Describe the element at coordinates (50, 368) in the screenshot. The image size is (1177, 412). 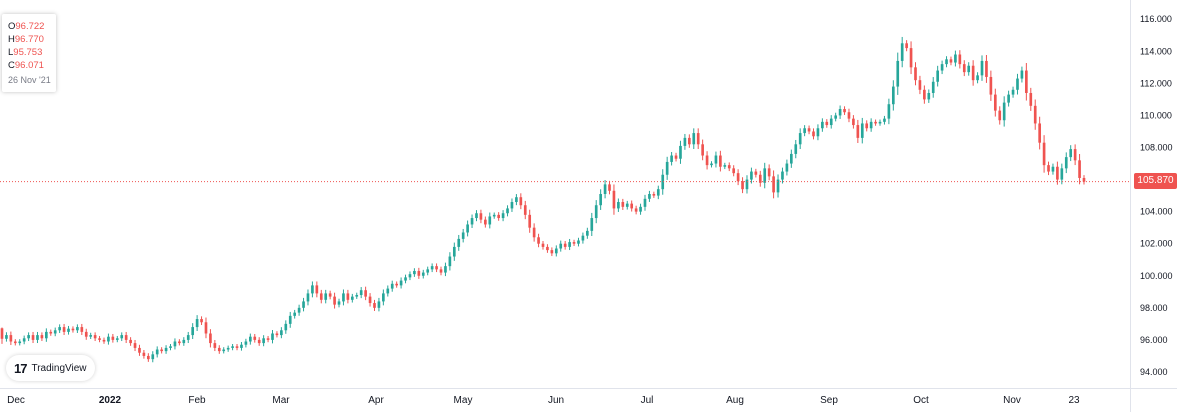
I see `tradingview-logo: 17 TradingView` at that location.